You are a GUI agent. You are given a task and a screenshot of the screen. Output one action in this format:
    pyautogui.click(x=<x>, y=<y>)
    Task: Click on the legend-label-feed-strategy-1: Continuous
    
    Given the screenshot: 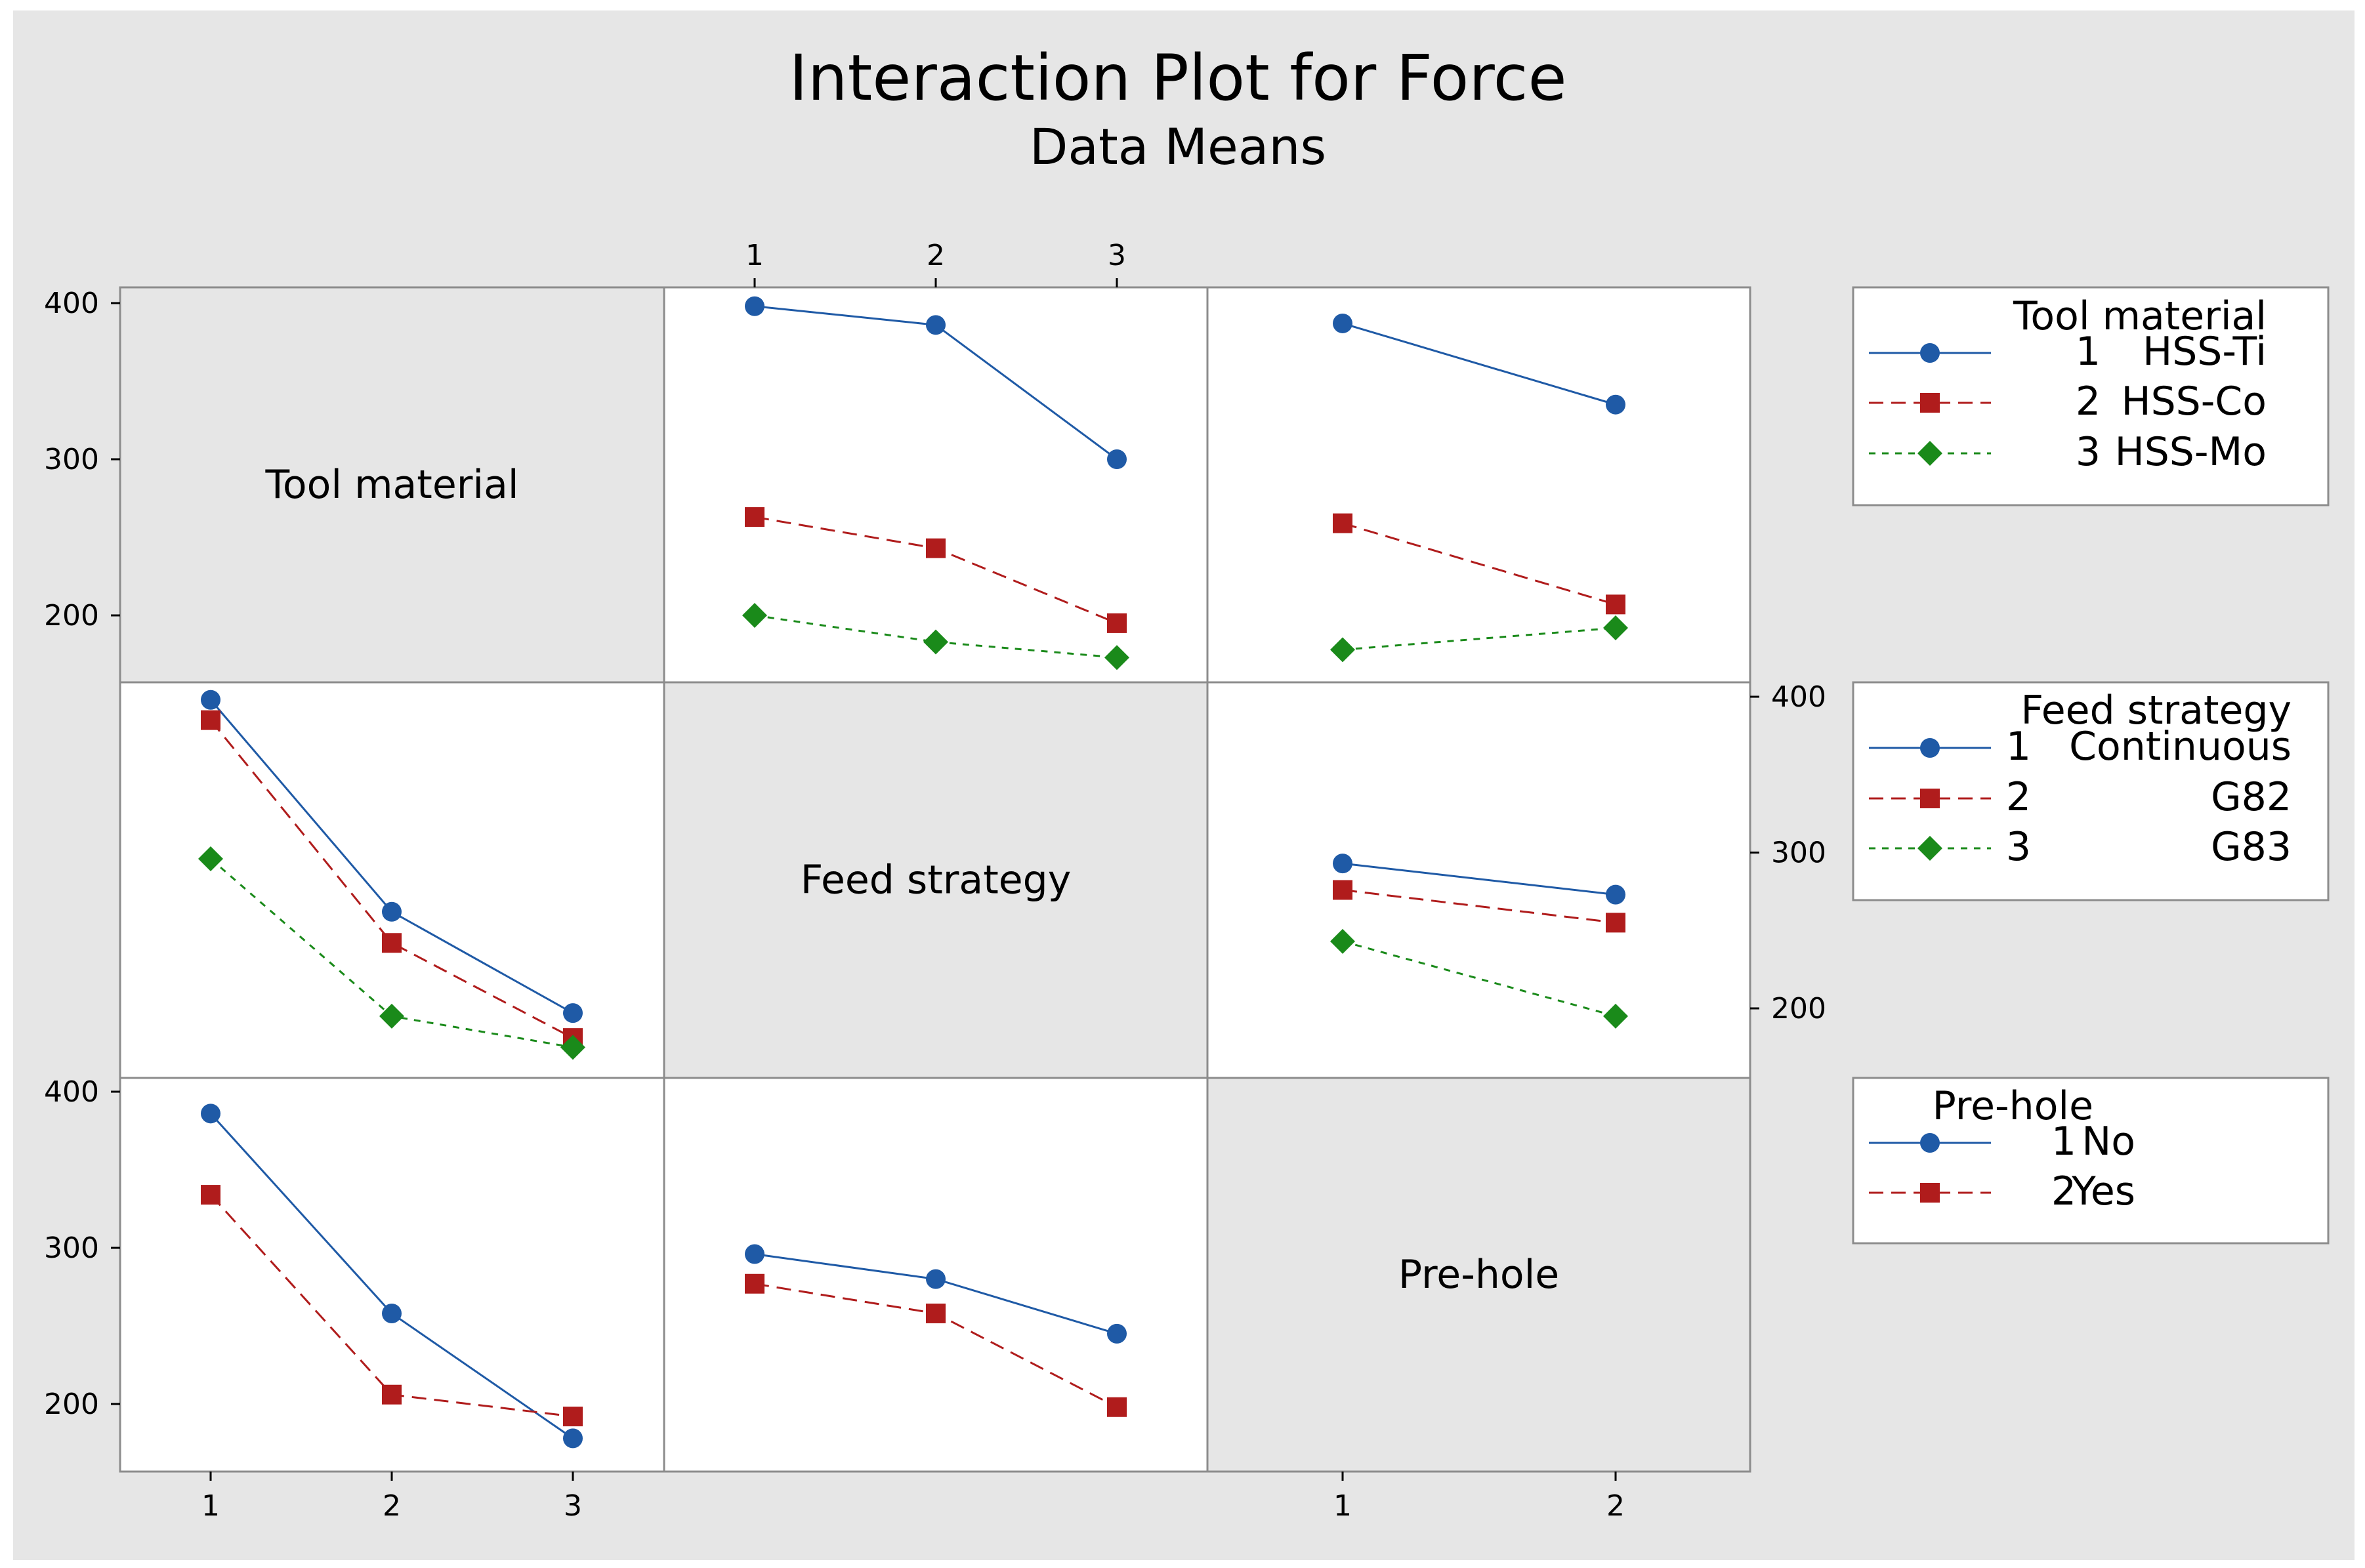 What is the action you would take?
    pyautogui.click(x=2180, y=747)
    